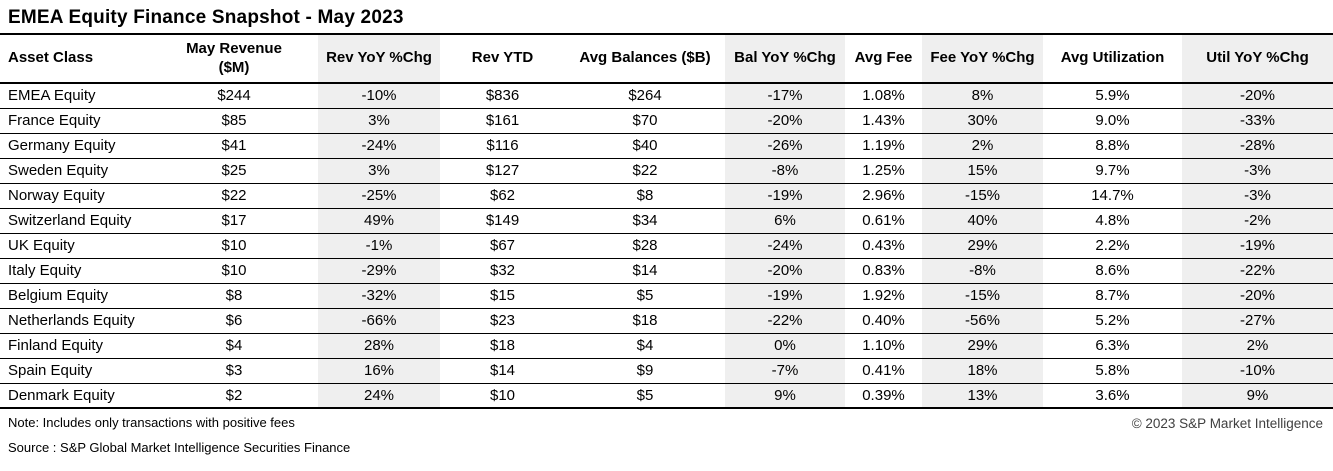 Image resolution: width=1333 pixels, height=471 pixels. What do you see at coordinates (234, 121) in the screenshot?
I see `value-cell: $85` at bounding box center [234, 121].